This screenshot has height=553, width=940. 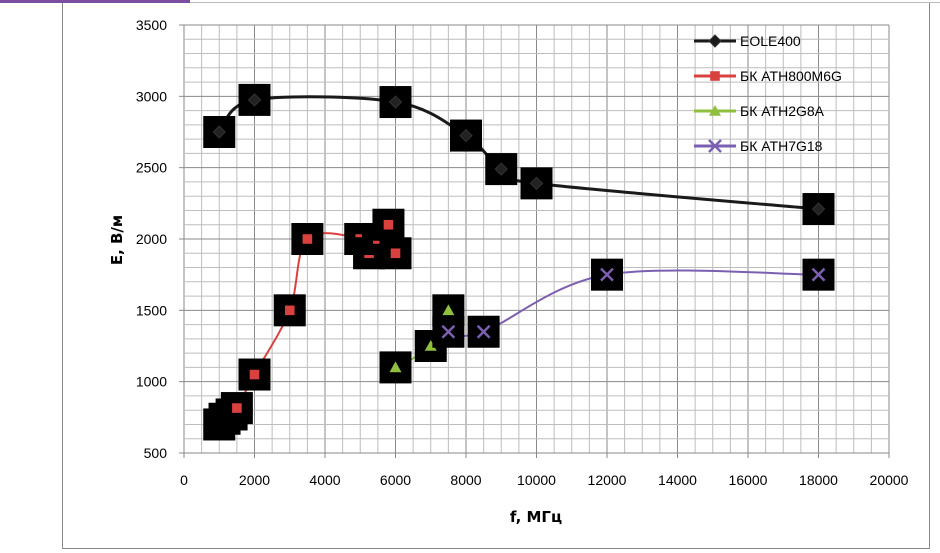 I want to click on legend-item: EOLE400, so click(x=747, y=41).